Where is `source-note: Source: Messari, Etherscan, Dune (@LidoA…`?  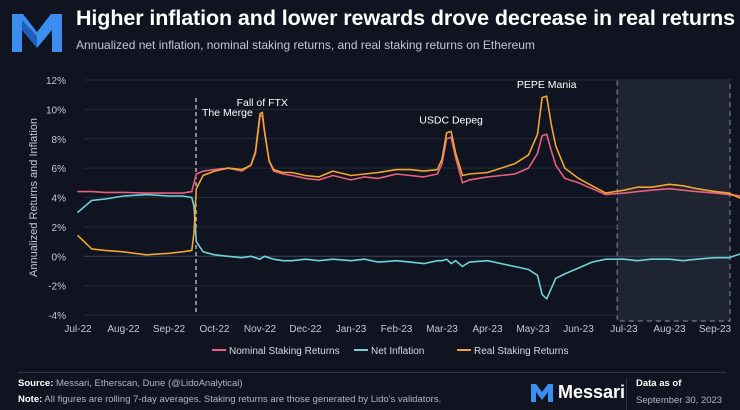
source-note: Source: Messari, Etherscan, Dune (@LidoA… is located at coordinates (130, 383).